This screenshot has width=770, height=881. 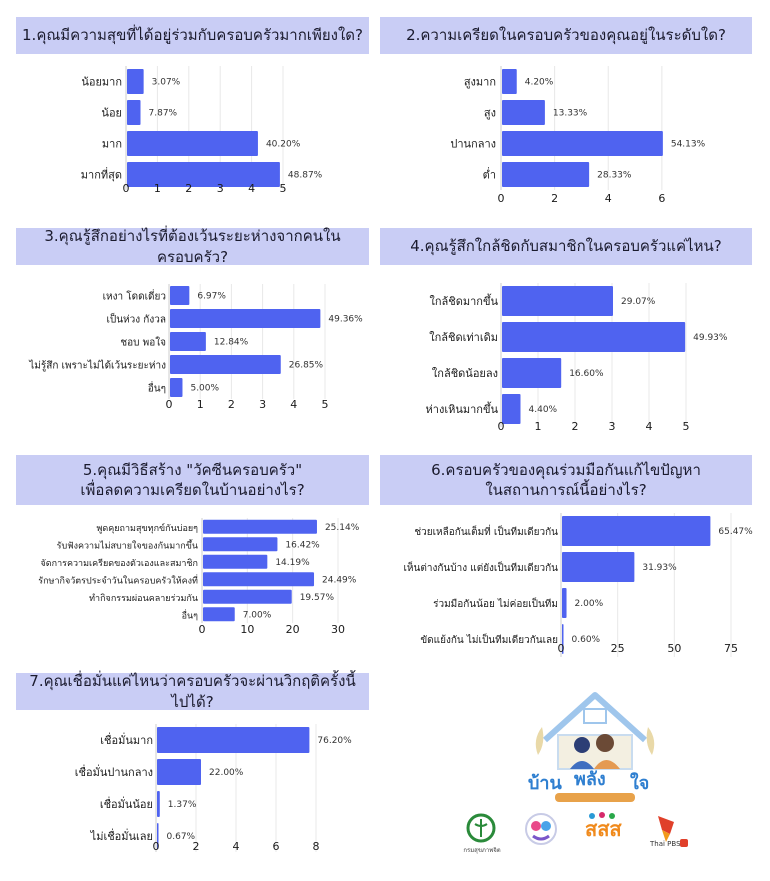 What do you see at coordinates (731, 648) in the screenshot?
I see `x-tick-label: 75` at bounding box center [731, 648].